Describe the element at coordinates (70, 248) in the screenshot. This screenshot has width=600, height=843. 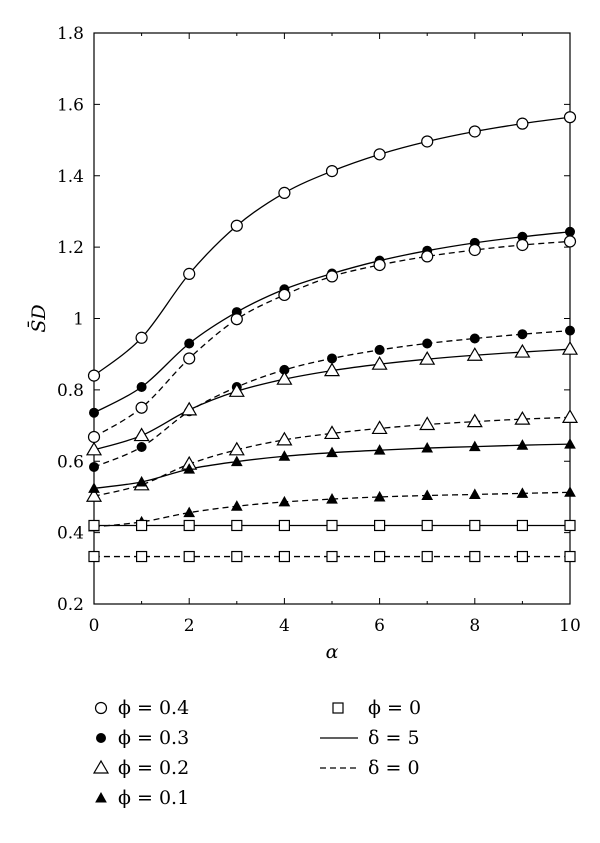
I see `y-tick-label: 1.2` at that location.